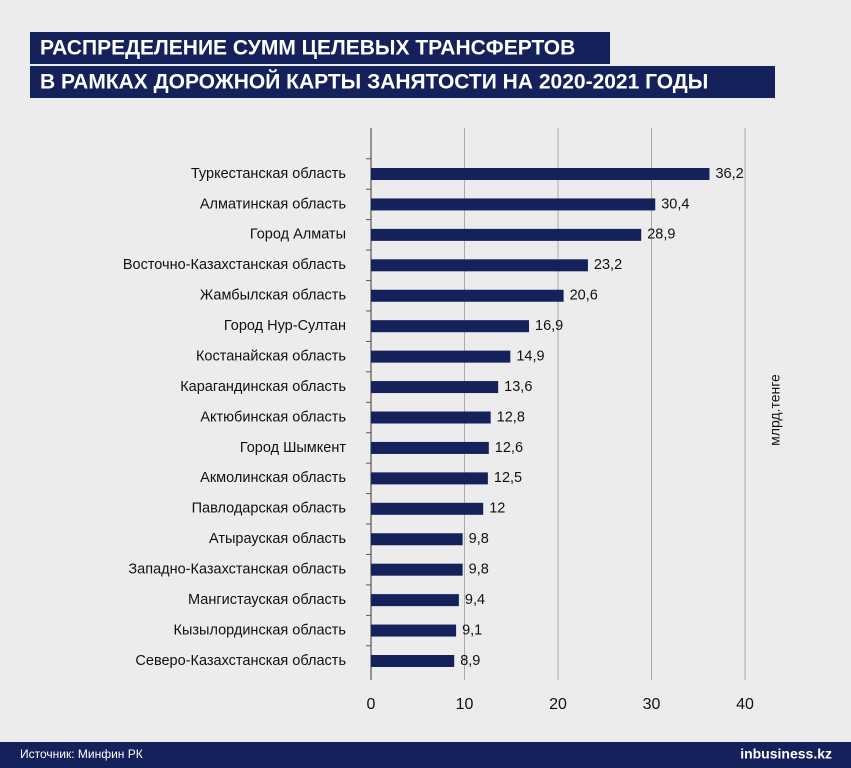 The height and width of the screenshot is (768, 851). I want to click on y-tick-label: Западно-Казахстанская область, so click(237, 570).